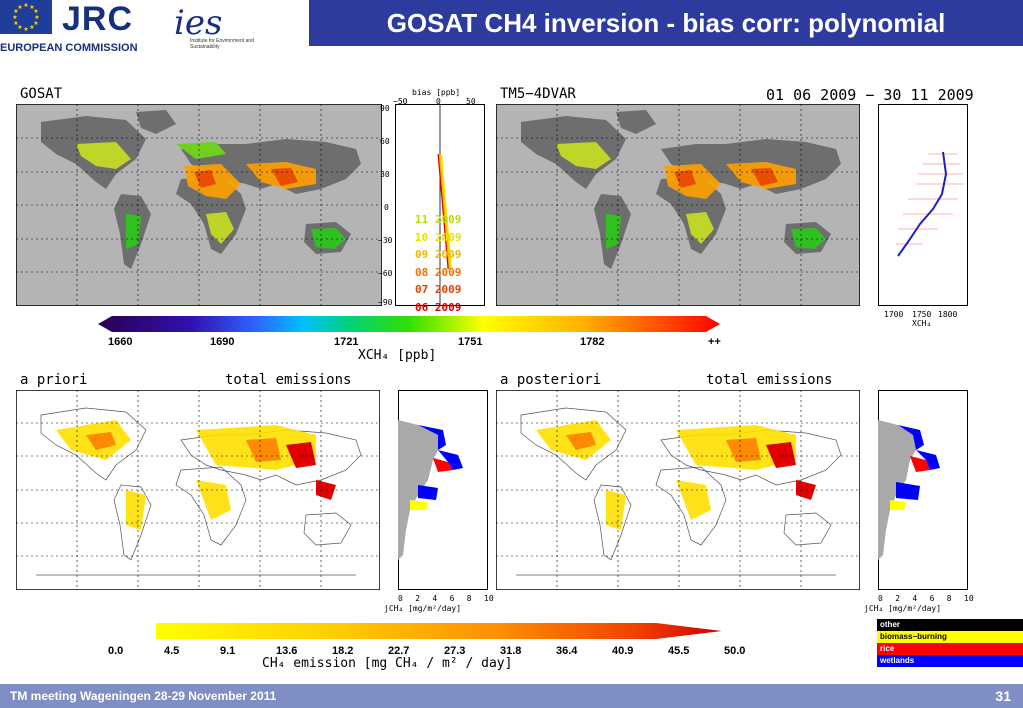  I want to click on ies-logo: ies, so click(215, 32).